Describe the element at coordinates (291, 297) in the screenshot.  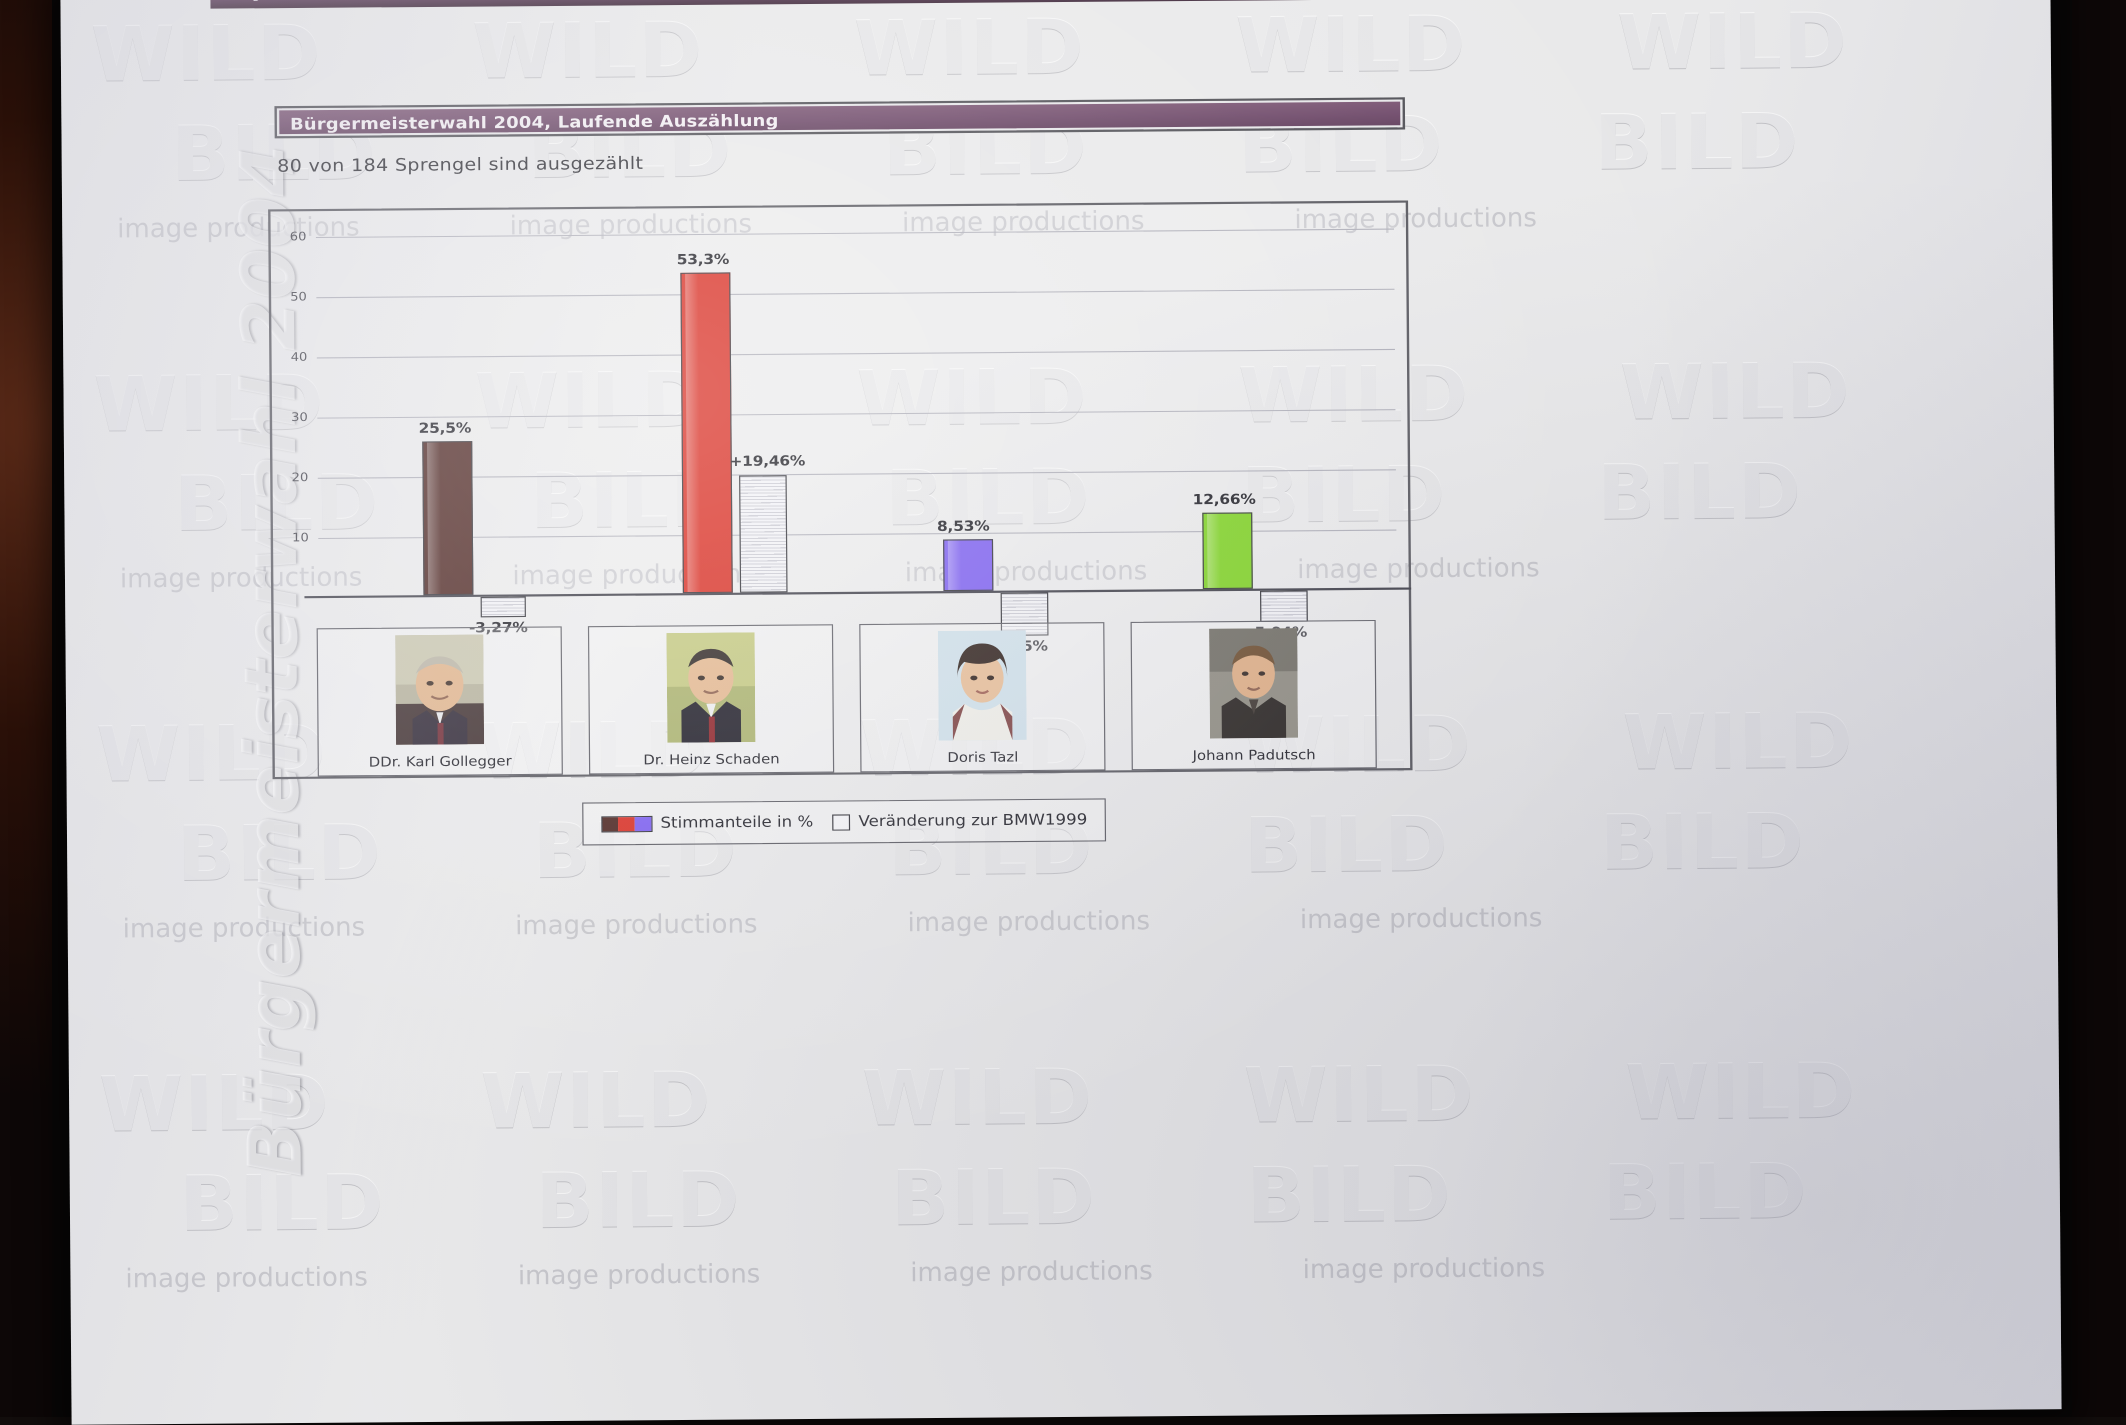
I see `ytick-50: 50` at that location.